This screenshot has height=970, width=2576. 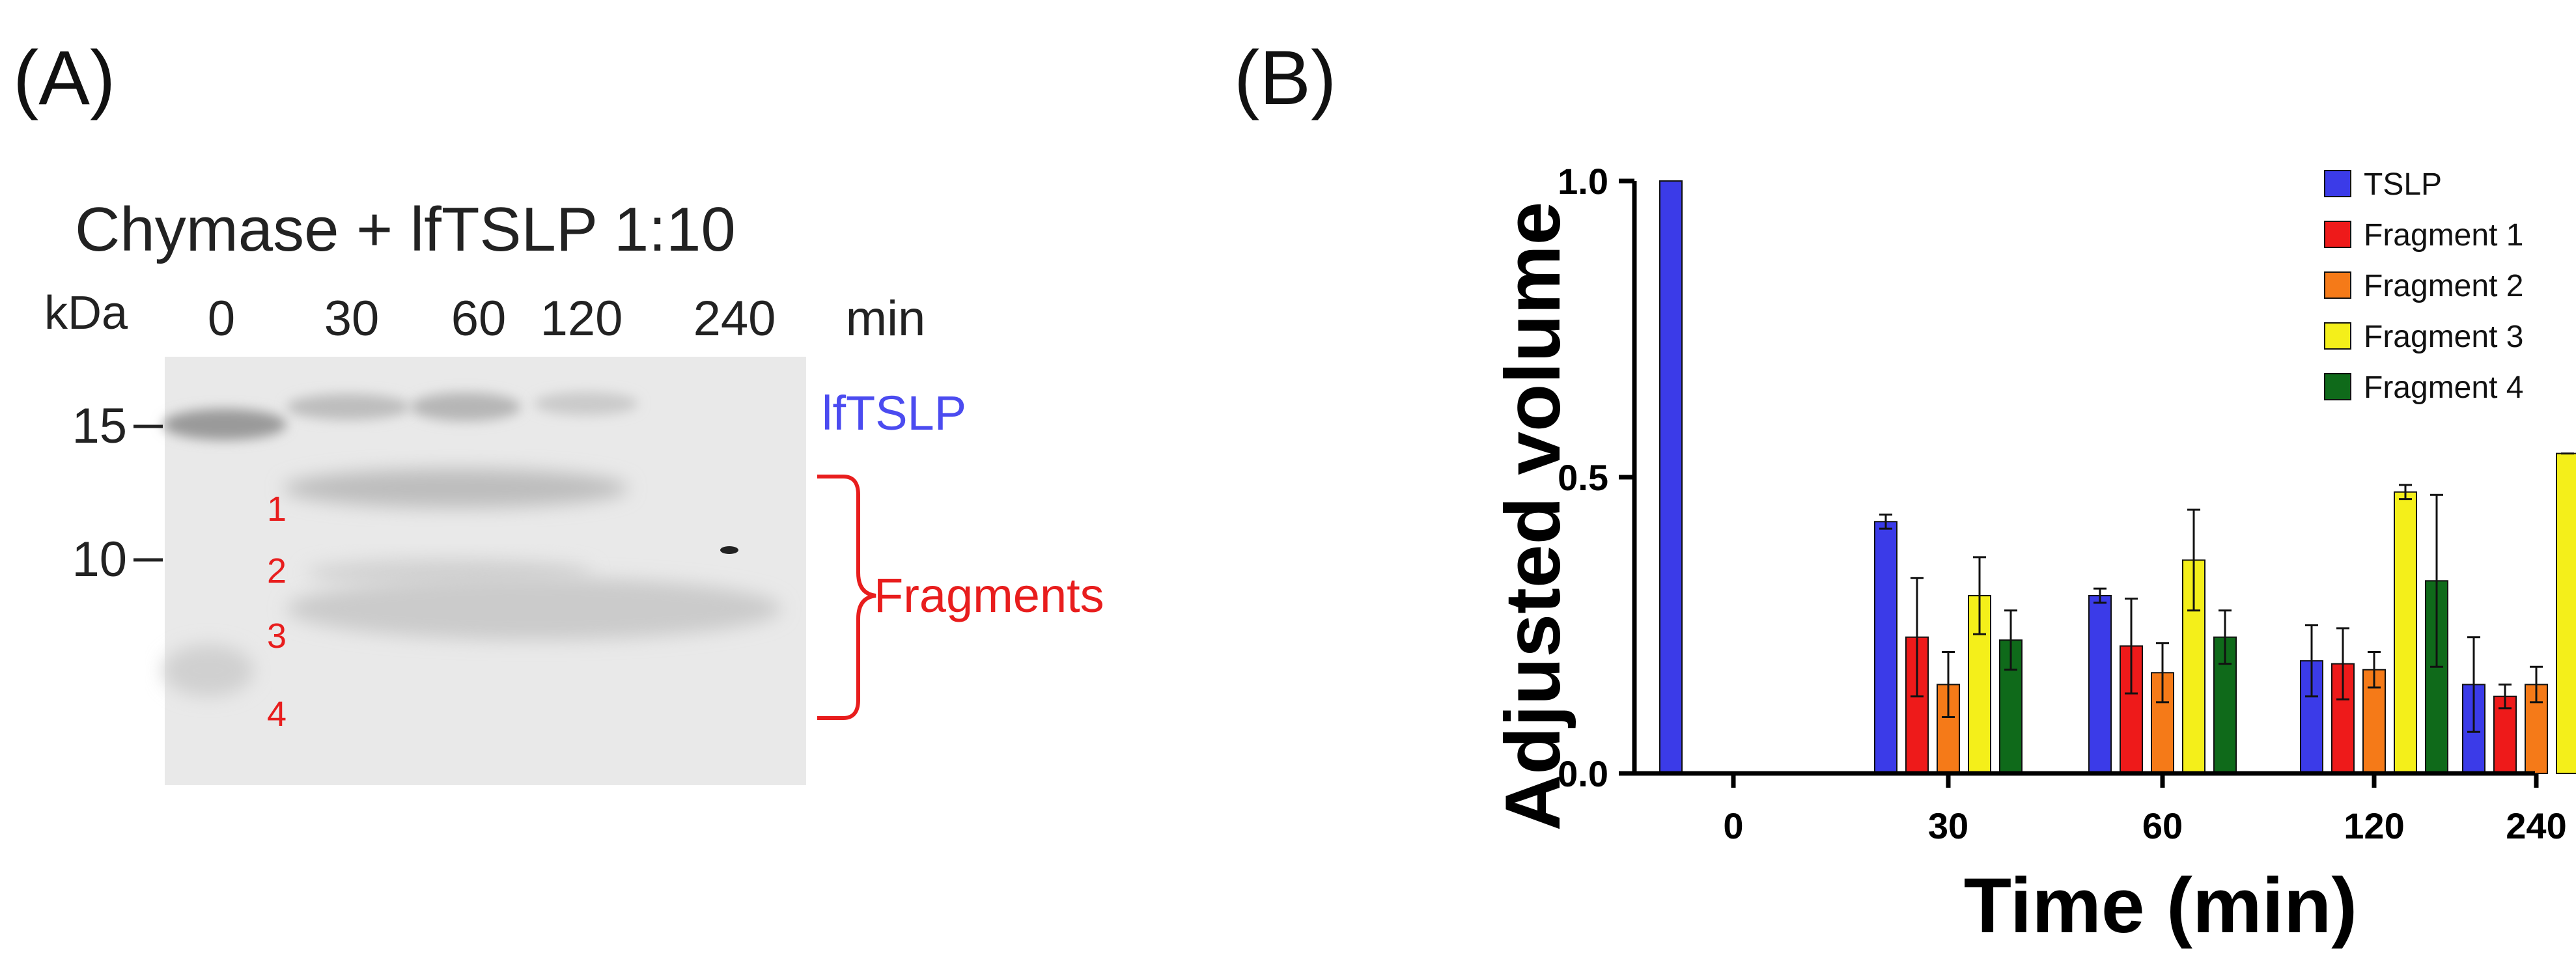 What do you see at coordinates (2444, 337) in the screenshot?
I see `legend-label: Fragment 3` at bounding box center [2444, 337].